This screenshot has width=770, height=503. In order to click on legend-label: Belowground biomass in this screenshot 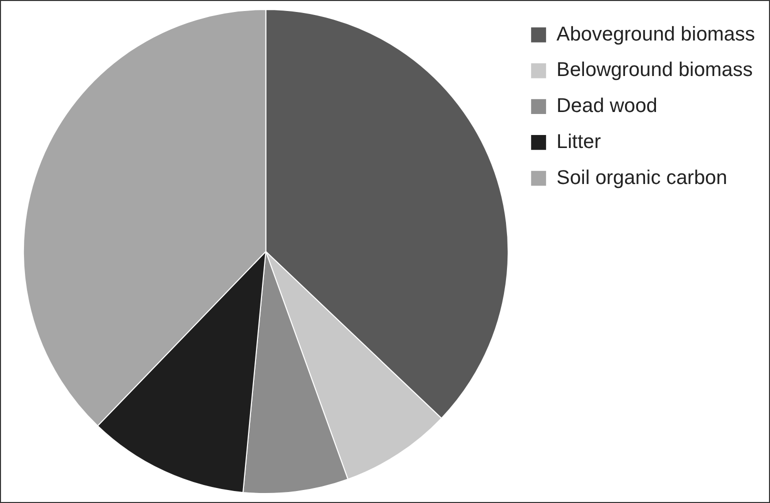, I will do `click(654, 70)`.